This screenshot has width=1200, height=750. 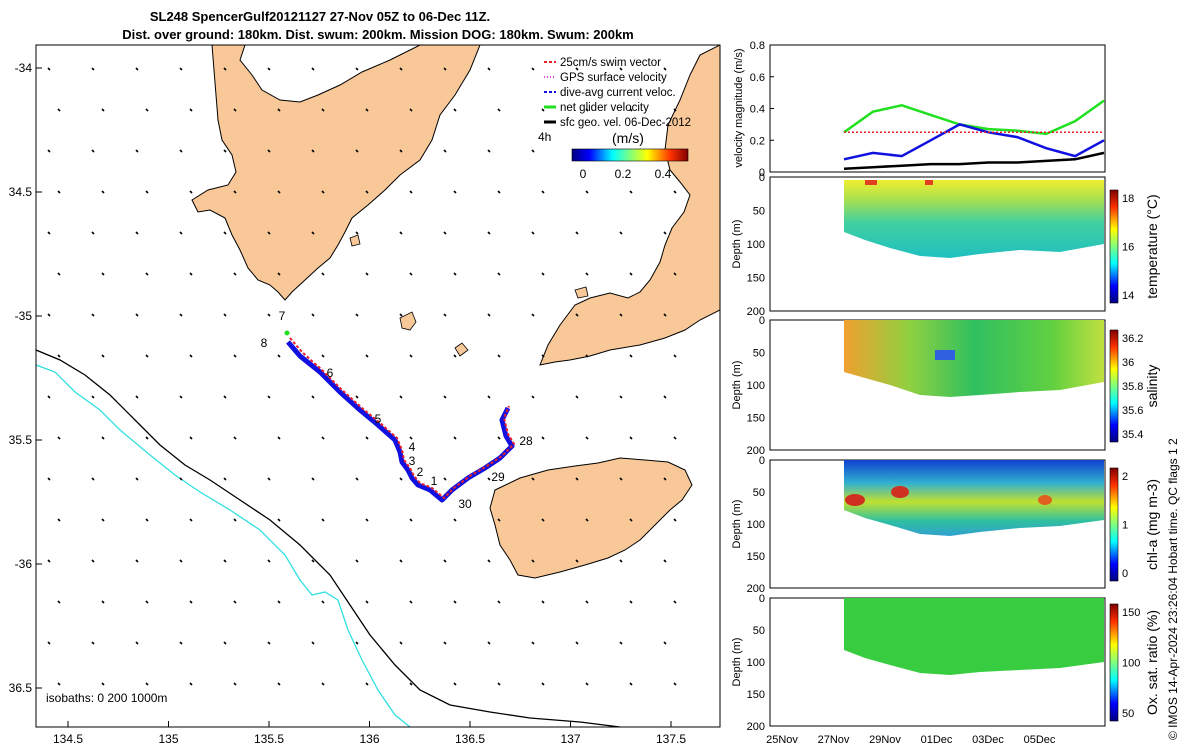 What do you see at coordinates (1152, 246) in the screenshot?
I see `colorbar-label: temperature (°C)` at bounding box center [1152, 246].